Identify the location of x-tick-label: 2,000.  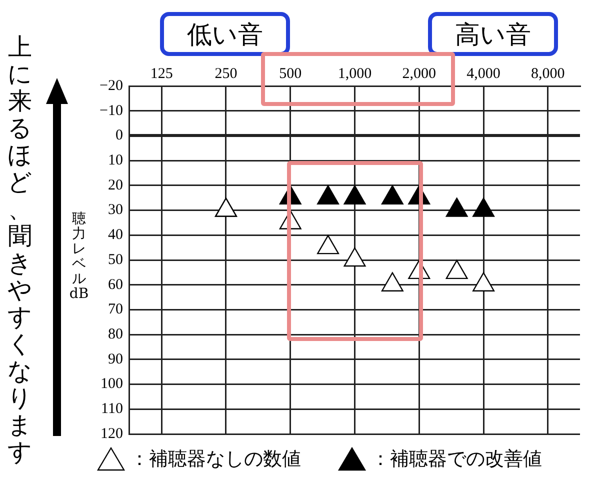
(419, 74).